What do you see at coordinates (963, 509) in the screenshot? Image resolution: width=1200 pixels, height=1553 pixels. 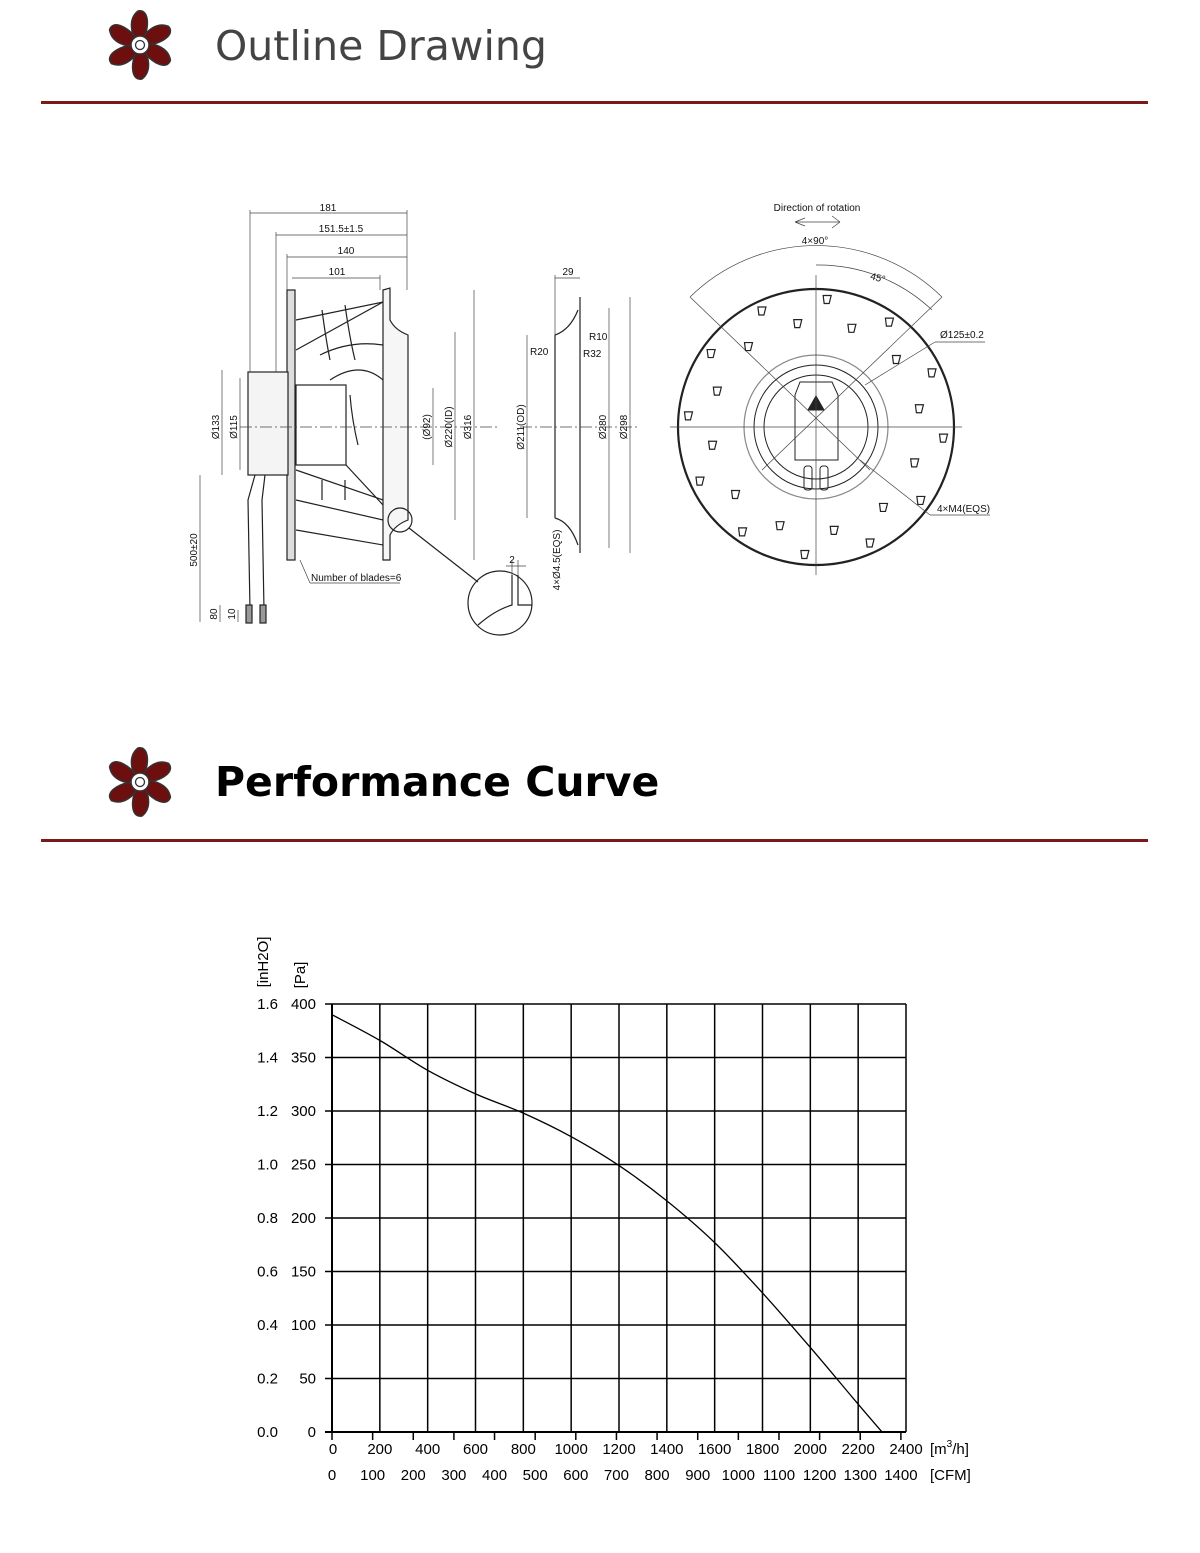 I see `screws-label: 4×M4(EQS)` at bounding box center [963, 509].